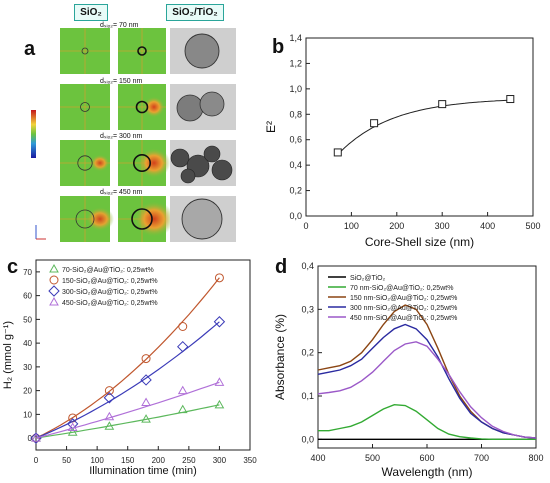  Describe the element at coordinates (143, 471) in the screenshot. I see `x-axis-label: Illumination time (min)` at that location.